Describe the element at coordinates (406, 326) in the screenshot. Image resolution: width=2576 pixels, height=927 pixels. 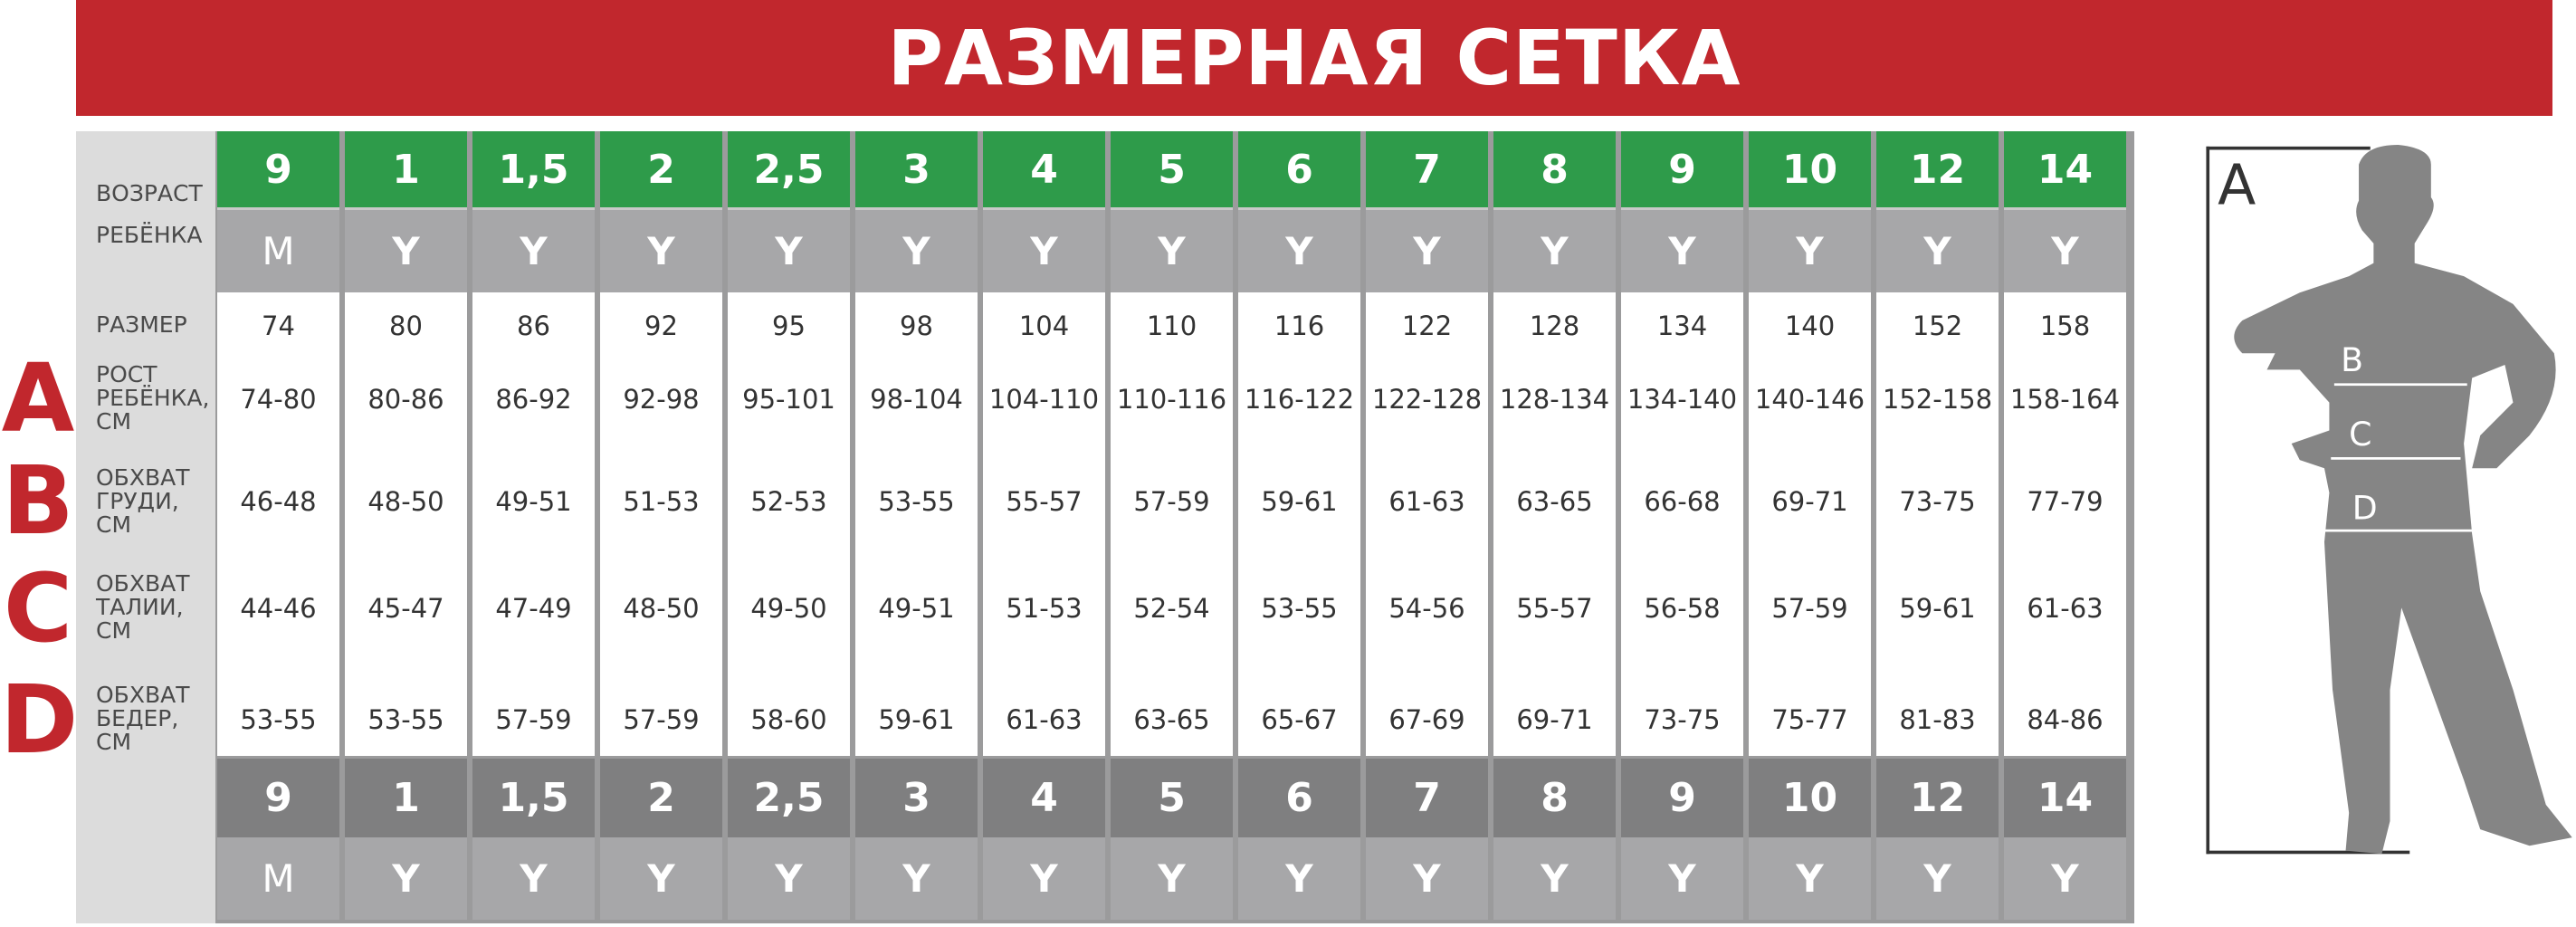
I see `size-value: 80` at that location.